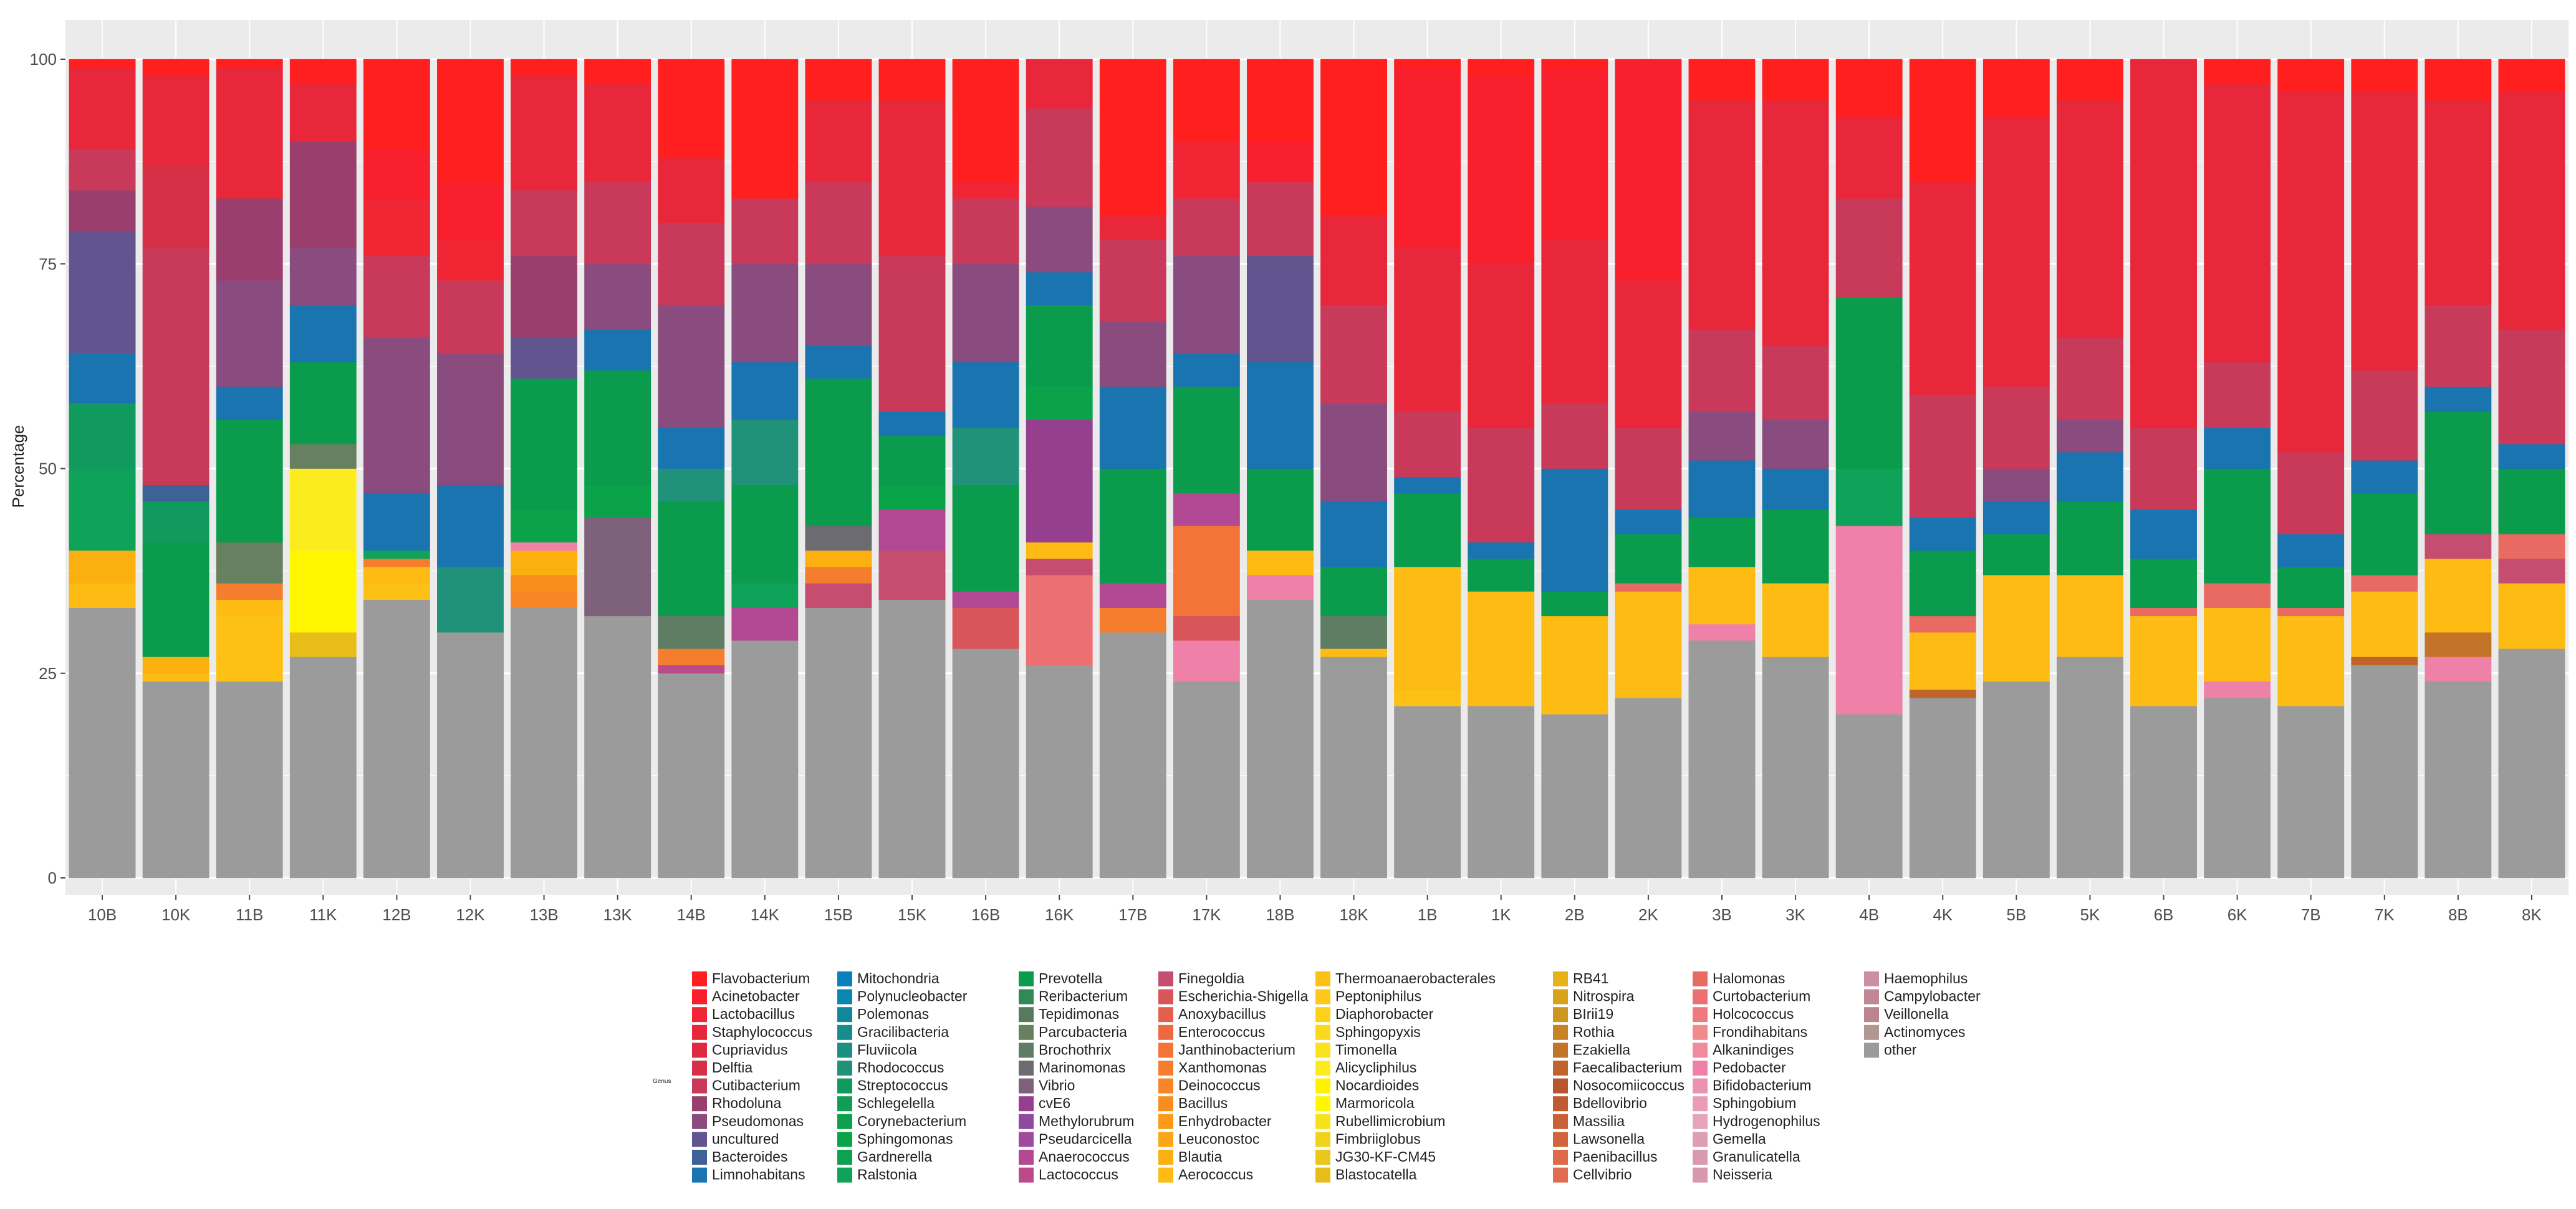 The image size is (2576, 1209). I want to click on x-tick-label: 15K, so click(912, 914).